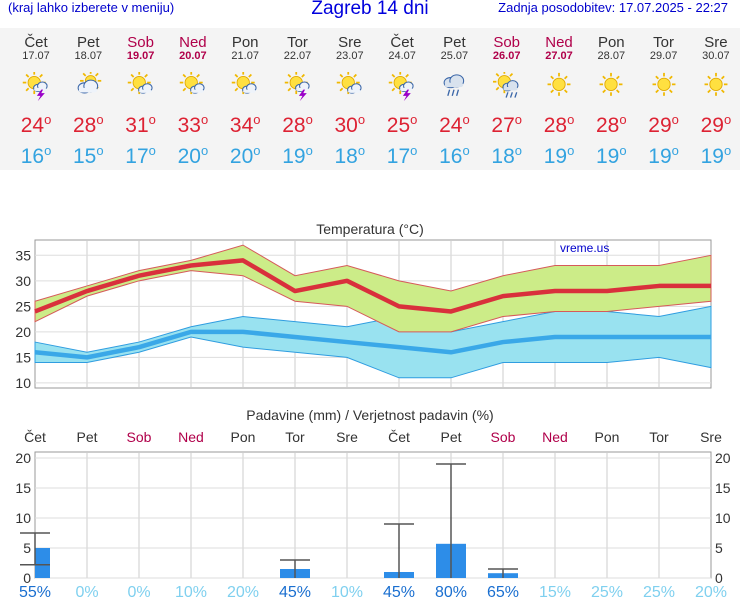  I want to click on max-temp: 25o, so click(402, 124).